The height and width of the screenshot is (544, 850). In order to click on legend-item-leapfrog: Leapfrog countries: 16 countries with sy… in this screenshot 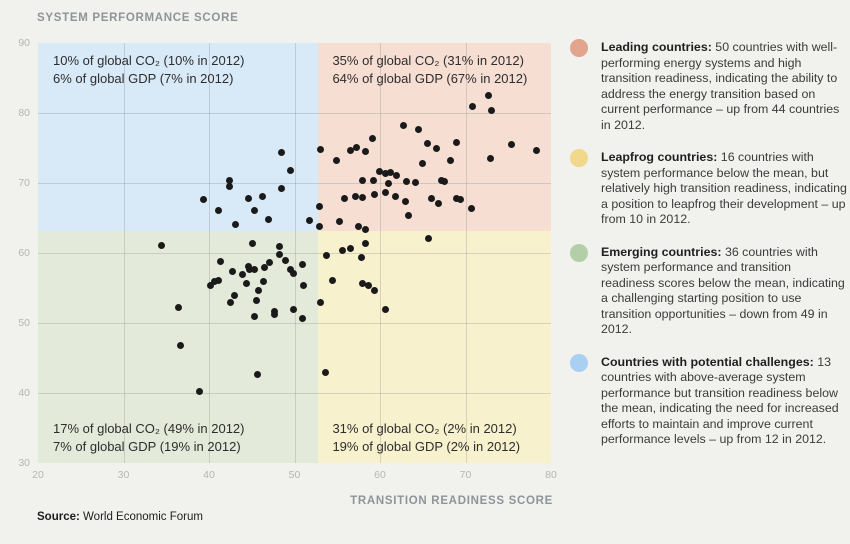, I will do `click(709, 188)`.